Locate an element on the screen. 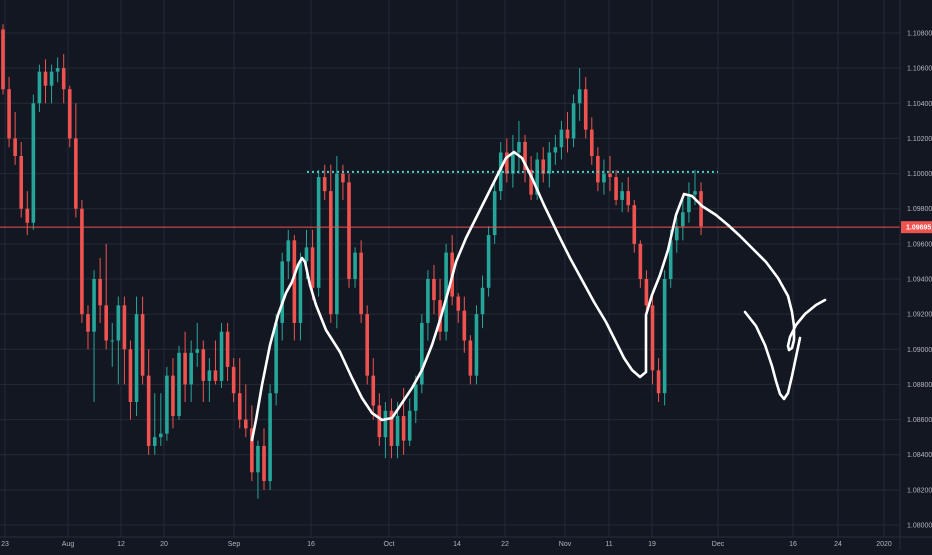  price-tick-label: 1.08200 is located at coordinates (919, 490).